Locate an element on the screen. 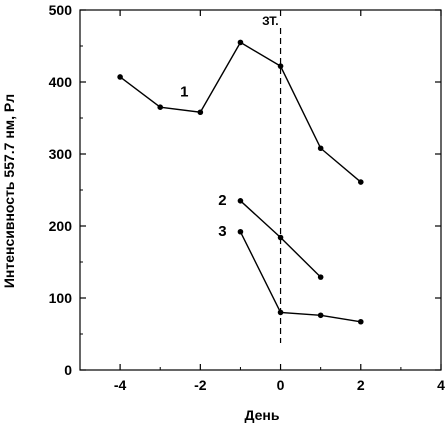 The height and width of the screenshot is (429, 447). y-tick-label: 300 is located at coordinates (61, 154).